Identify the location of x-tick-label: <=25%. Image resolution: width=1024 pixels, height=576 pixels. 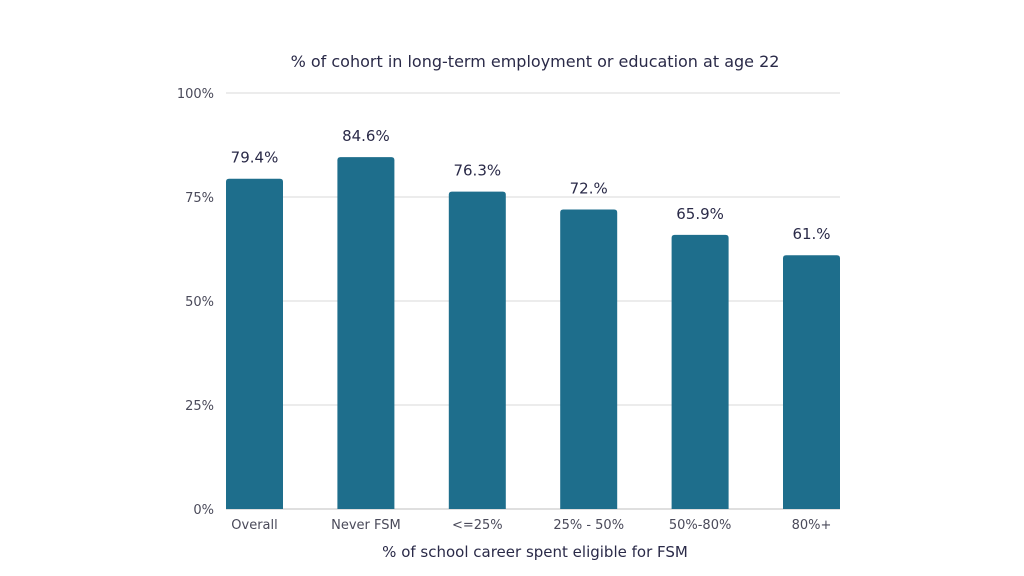
(477, 525).